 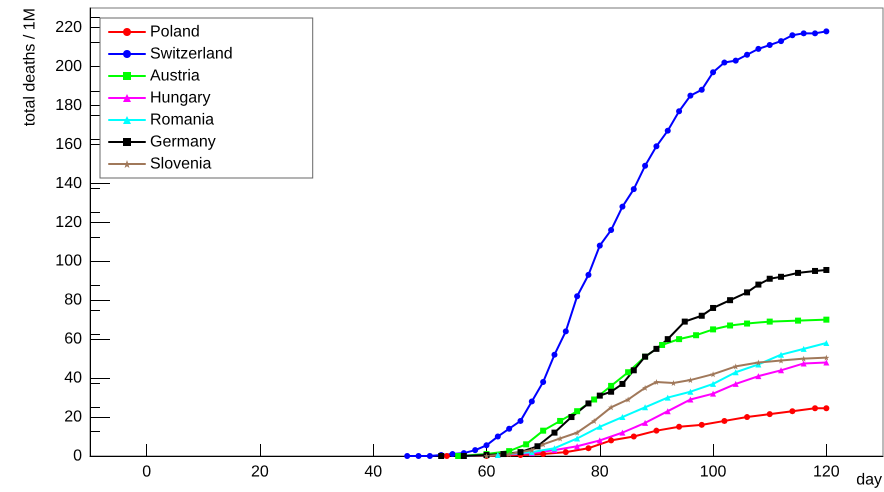 What do you see at coordinates (73, 378) in the screenshot?
I see `y-tick-label: 40` at bounding box center [73, 378].